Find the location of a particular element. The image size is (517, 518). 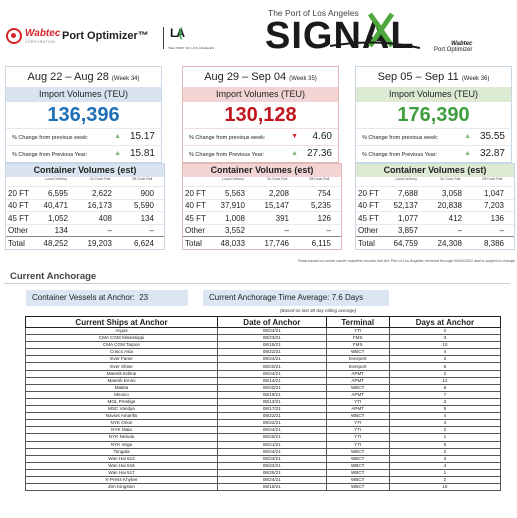

ship-name: Wan Hai 513 is located at coordinates (121, 458).